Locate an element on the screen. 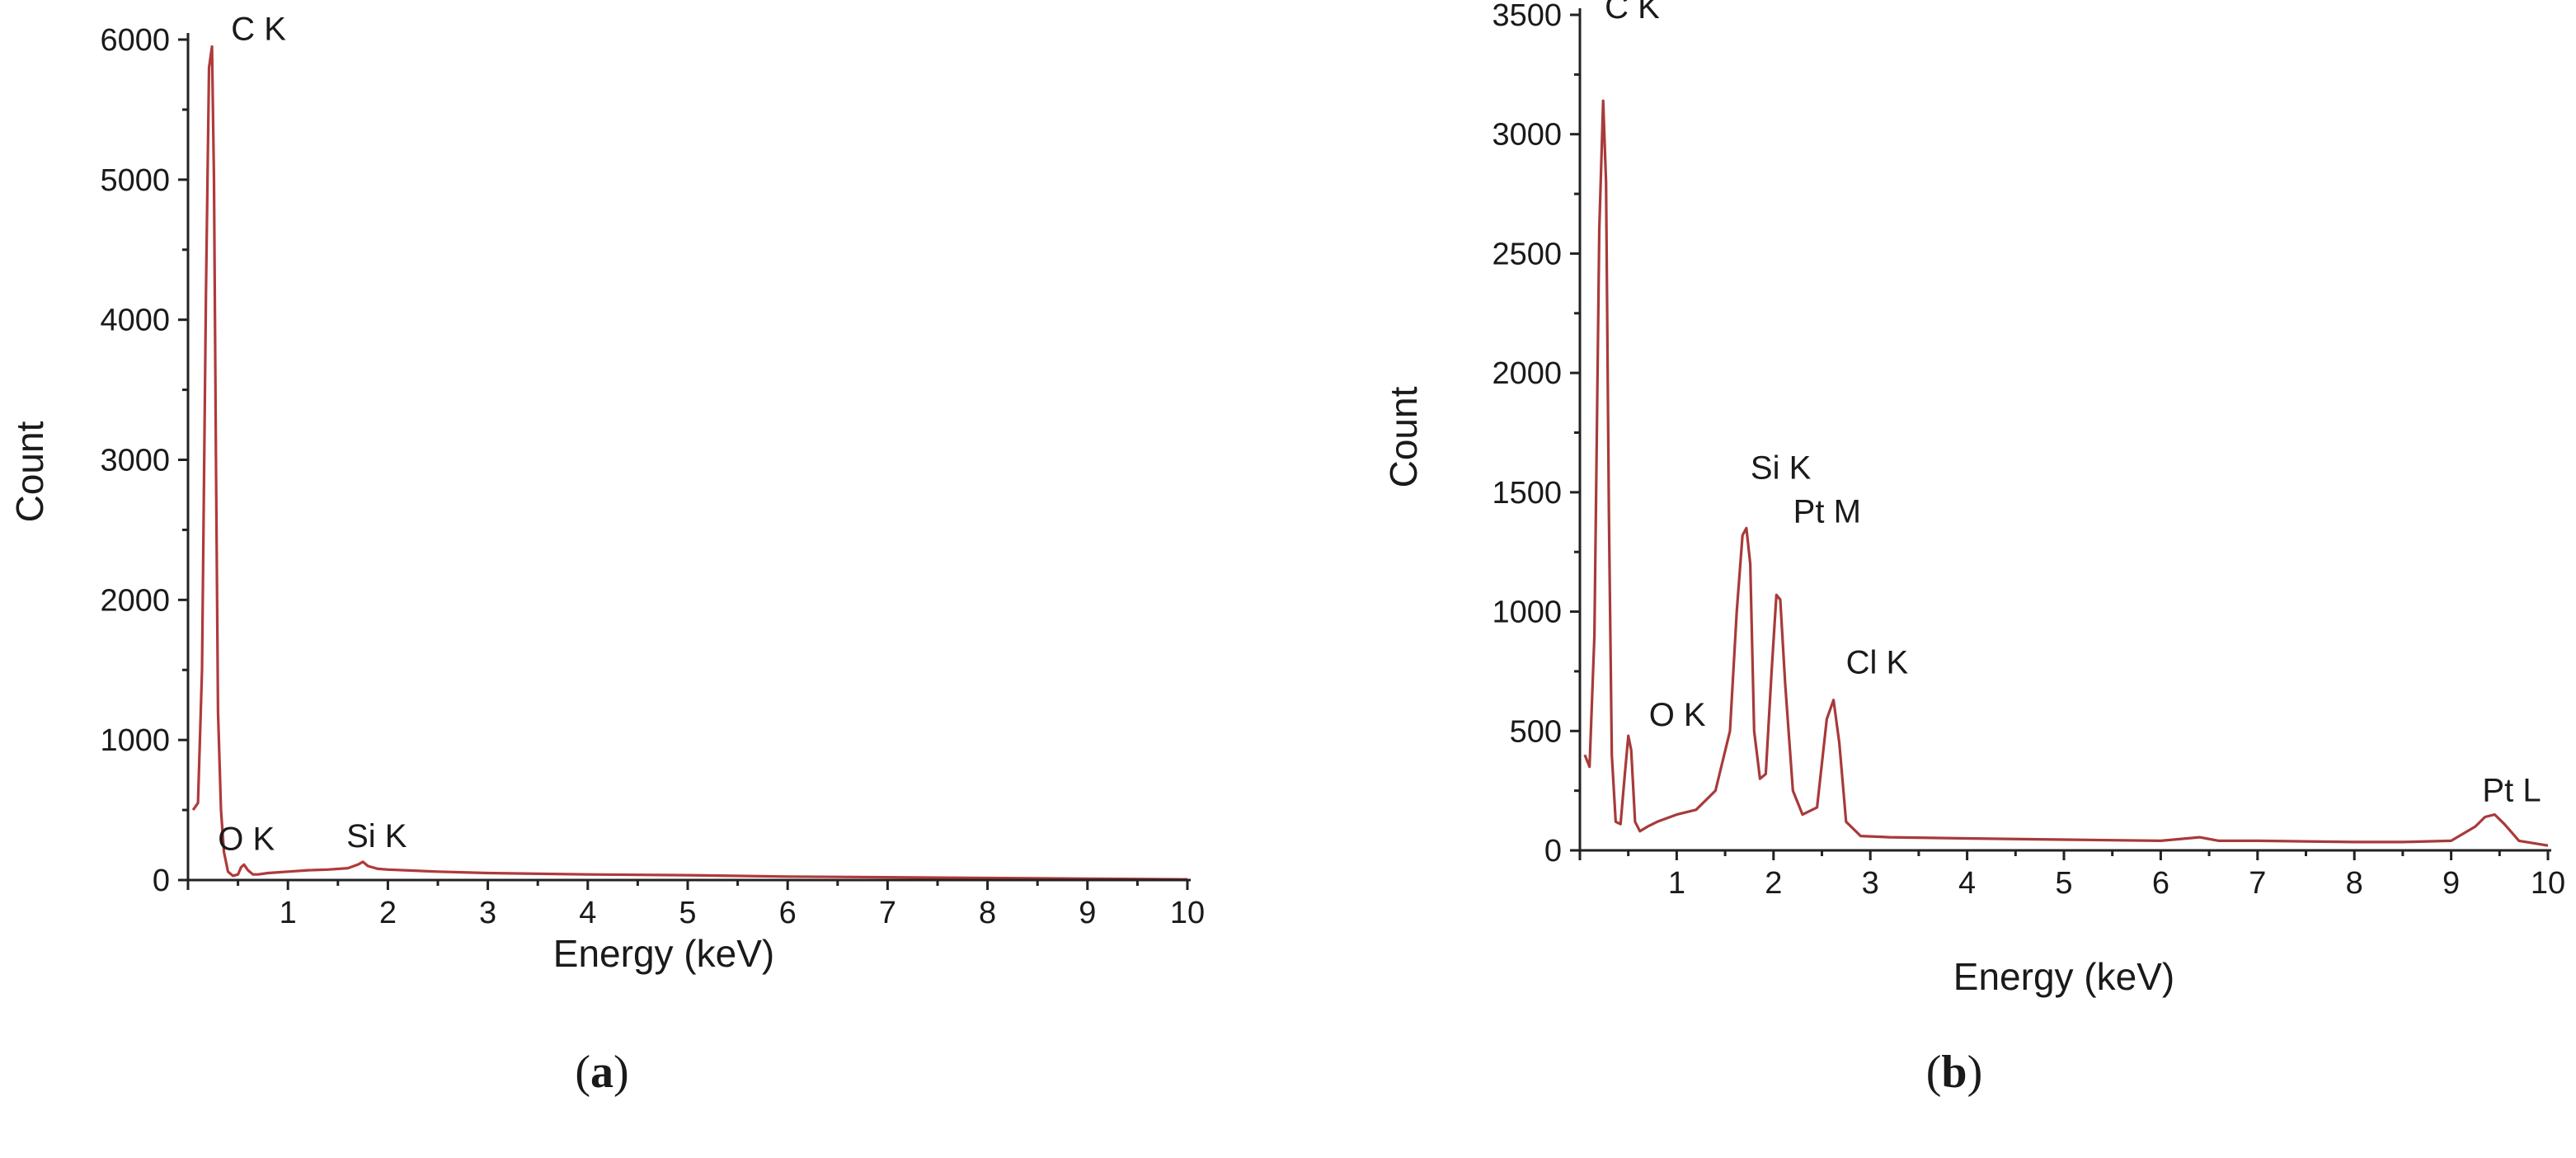 This screenshot has width=2576, height=1158. chart-a-ylabel: Count is located at coordinates (29, 471).